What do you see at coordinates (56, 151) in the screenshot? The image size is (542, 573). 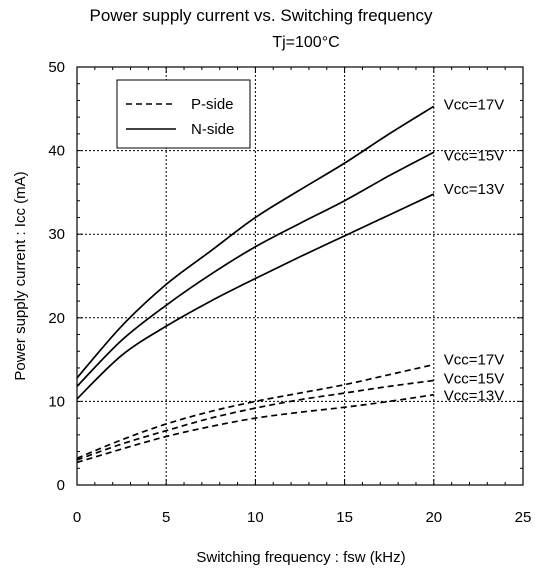 I see `y-tick-label: 40` at bounding box center [56, 151].